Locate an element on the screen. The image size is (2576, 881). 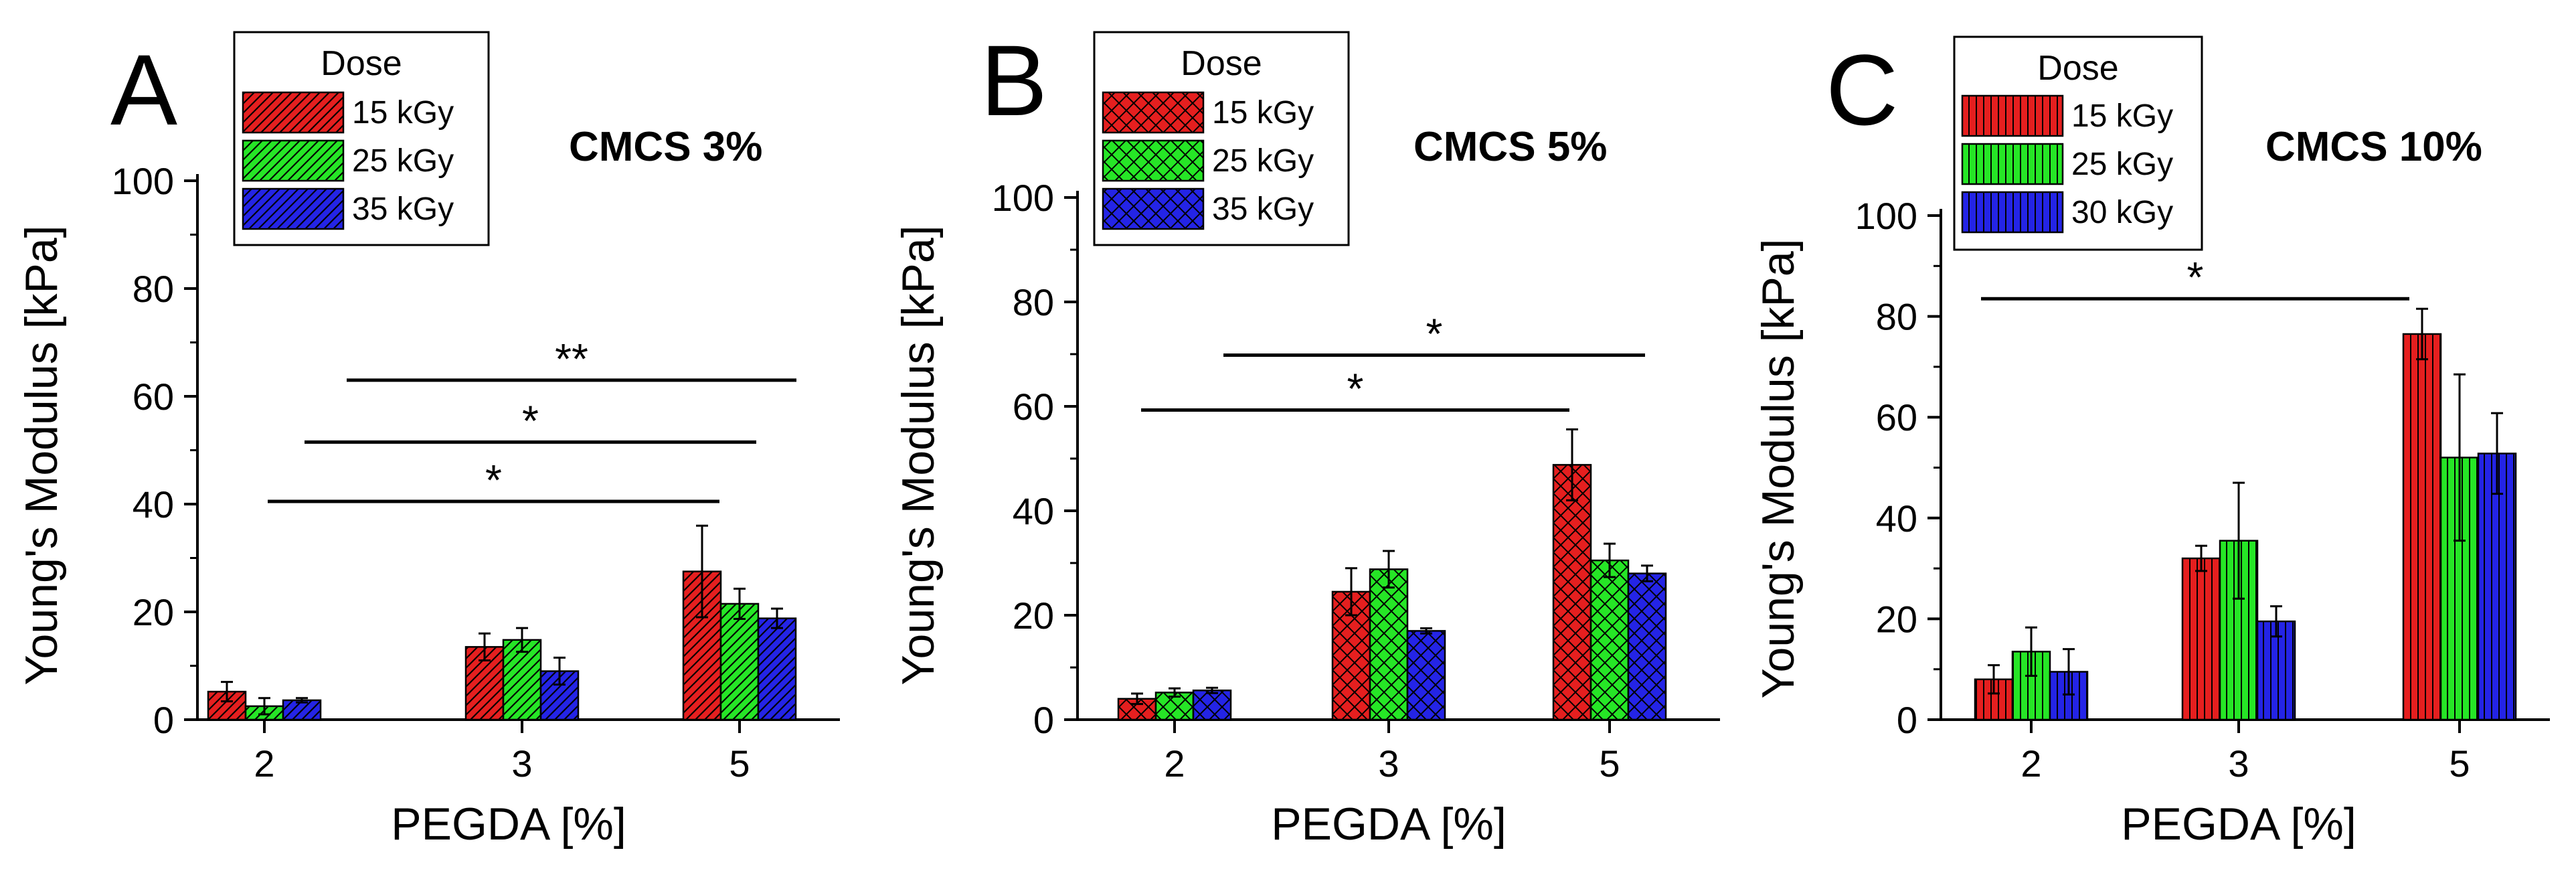
significance-brackets: ** is located at coordinates (1393, 361).